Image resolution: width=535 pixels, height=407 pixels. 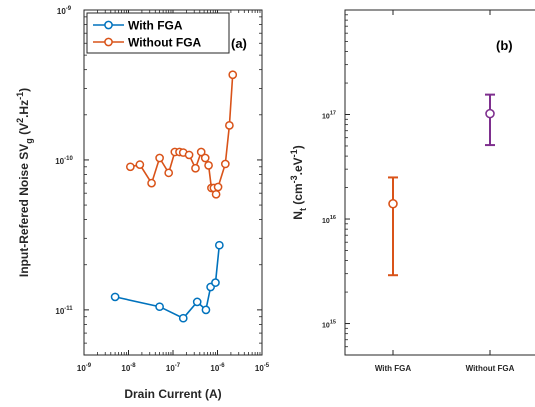 I want to click on x-axis-label-text: Drain Current (A), so click(x=172, y=394).